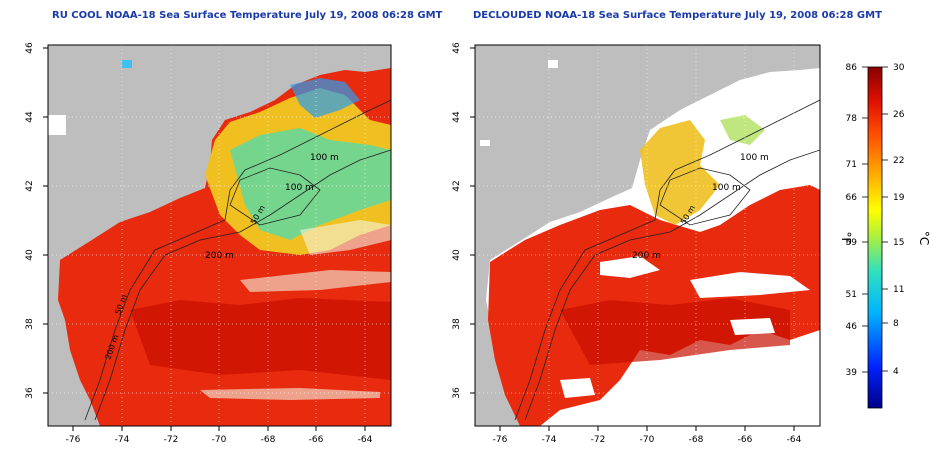 The image size is (950, 475). What do you see at coordinates (899, 198) in the screenshot?
I see `c-tick-label: 19` at bounding box center [899, 198].